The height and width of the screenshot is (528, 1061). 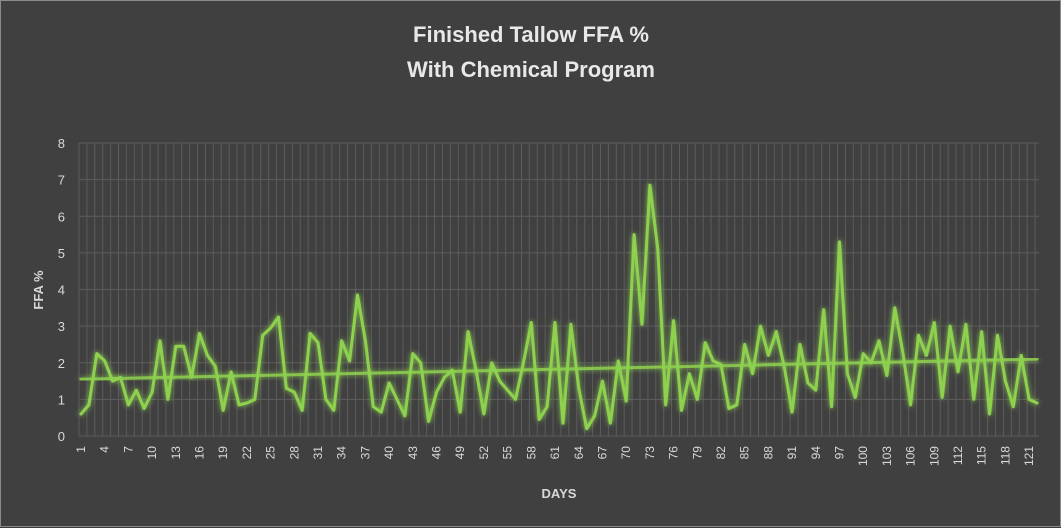 What do you see at coordinates (365, 453) in the screenshot?
I see `x-tick-label: 37` at bounding box center [365, 453].